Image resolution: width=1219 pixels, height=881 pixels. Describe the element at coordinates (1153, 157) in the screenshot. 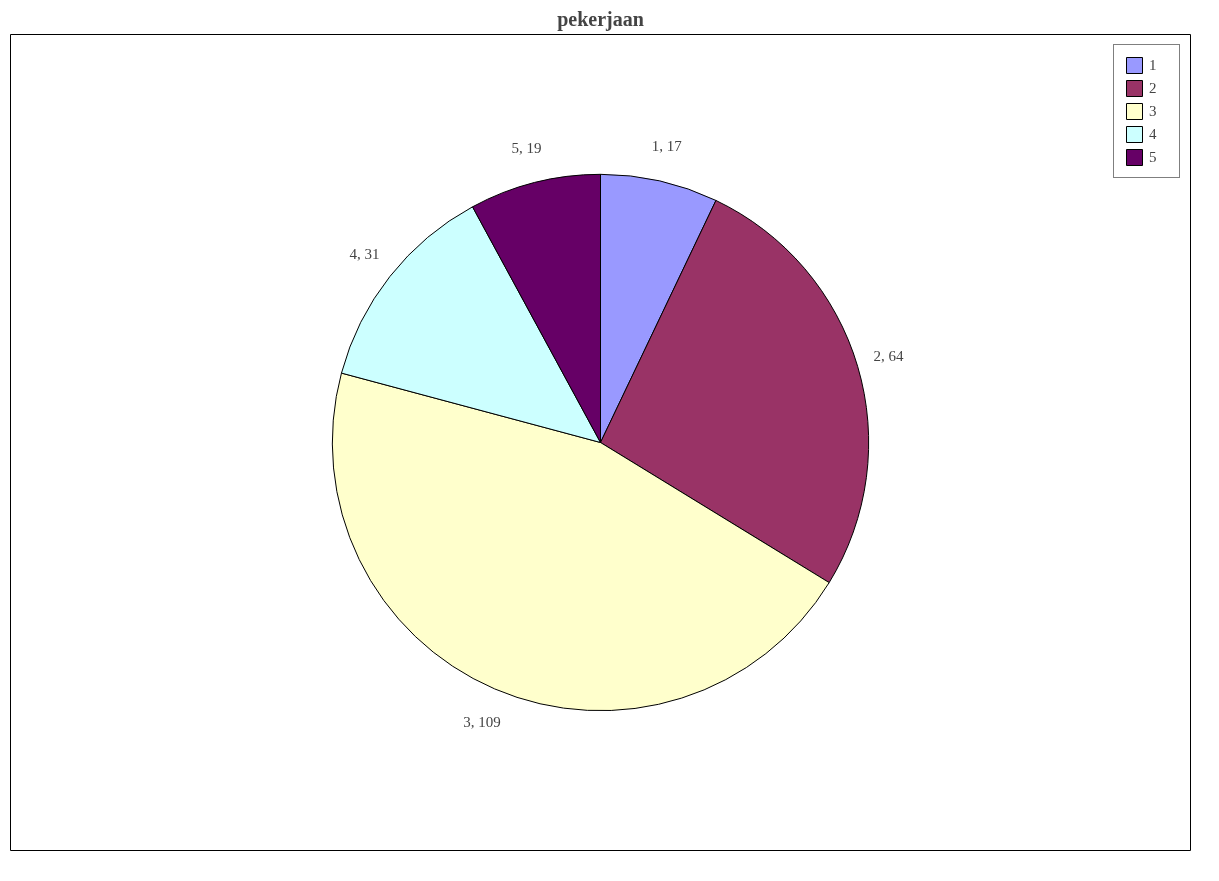

I see `legend-label: 5` at that location.